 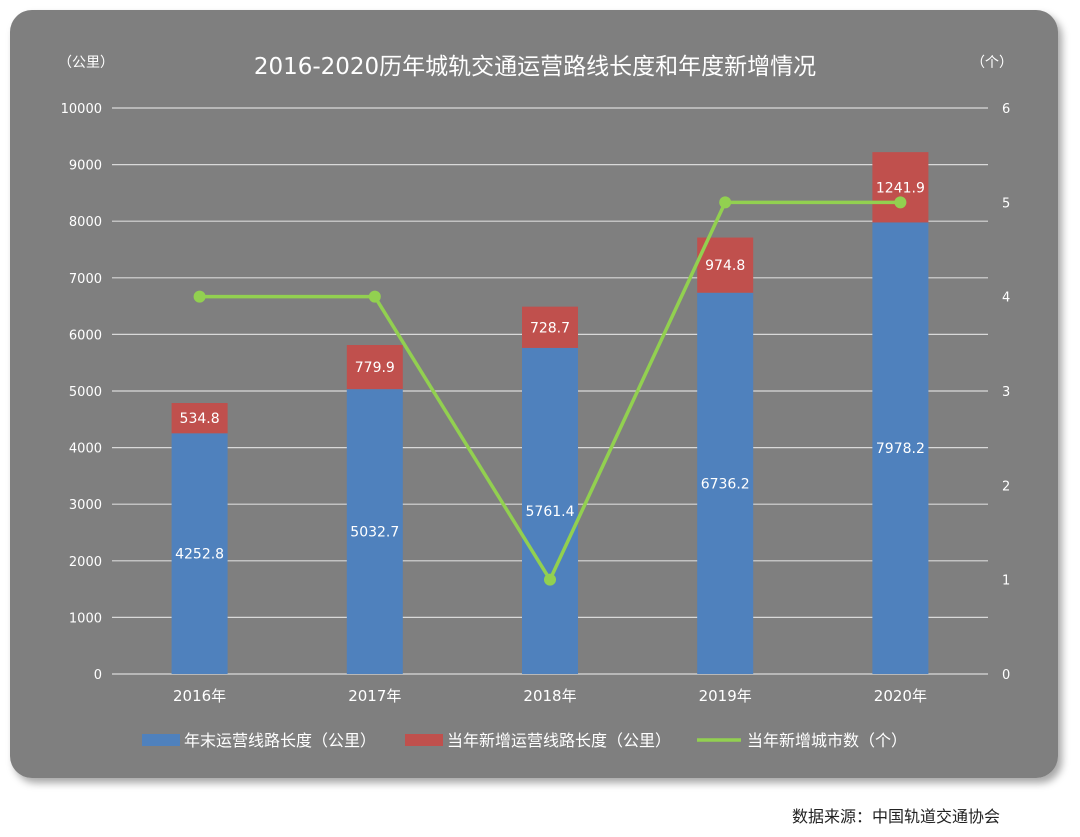 What do you see at coordinates (85, 166) in the screenshot?
I see `left-tick-label: 9000` at bounding box center [85, 166].